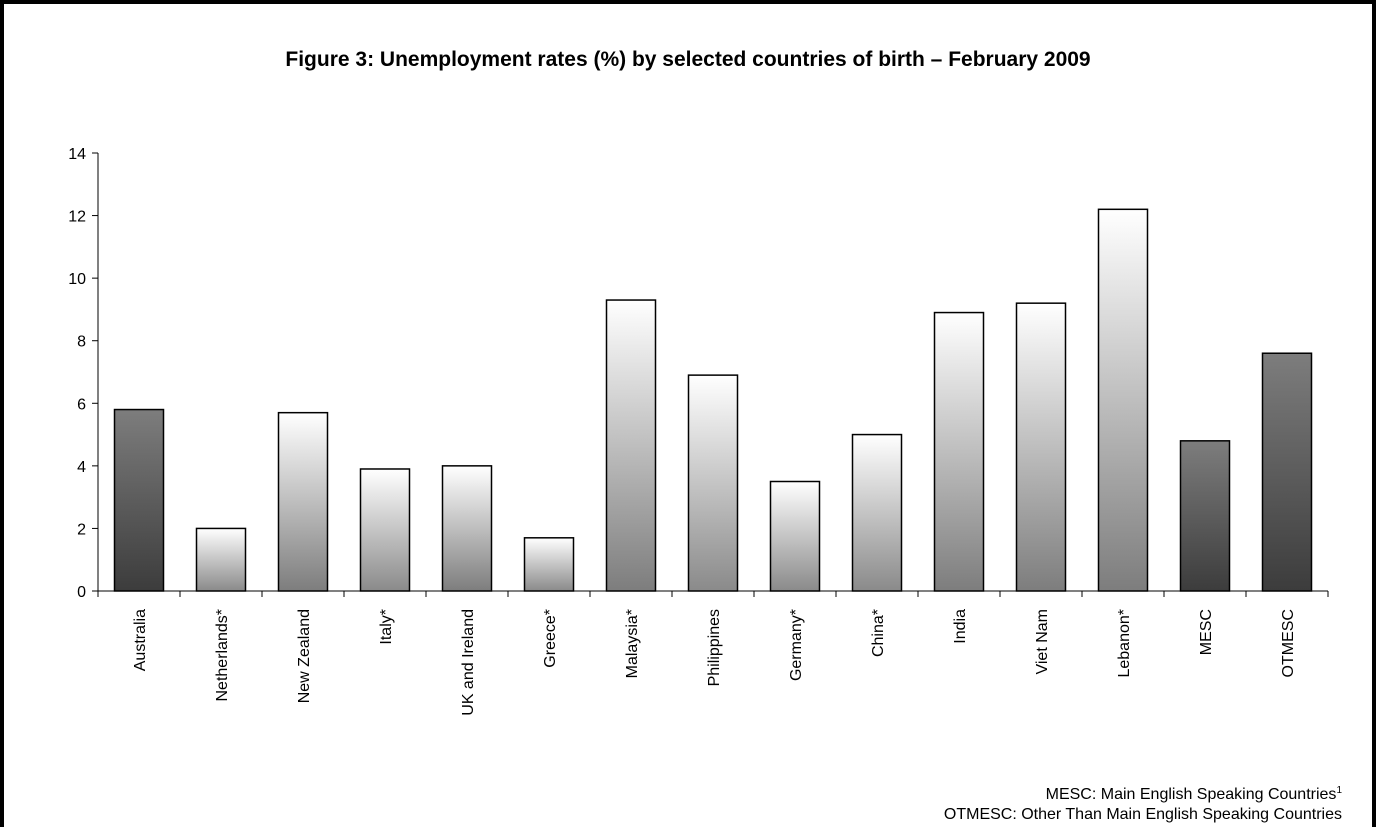 This screenshot has width=1376, height=827. What do you see at coordinates (467, 528) in the screenshot?
I see `bar-uk-and-ireland` at bounding box center [467, 528].